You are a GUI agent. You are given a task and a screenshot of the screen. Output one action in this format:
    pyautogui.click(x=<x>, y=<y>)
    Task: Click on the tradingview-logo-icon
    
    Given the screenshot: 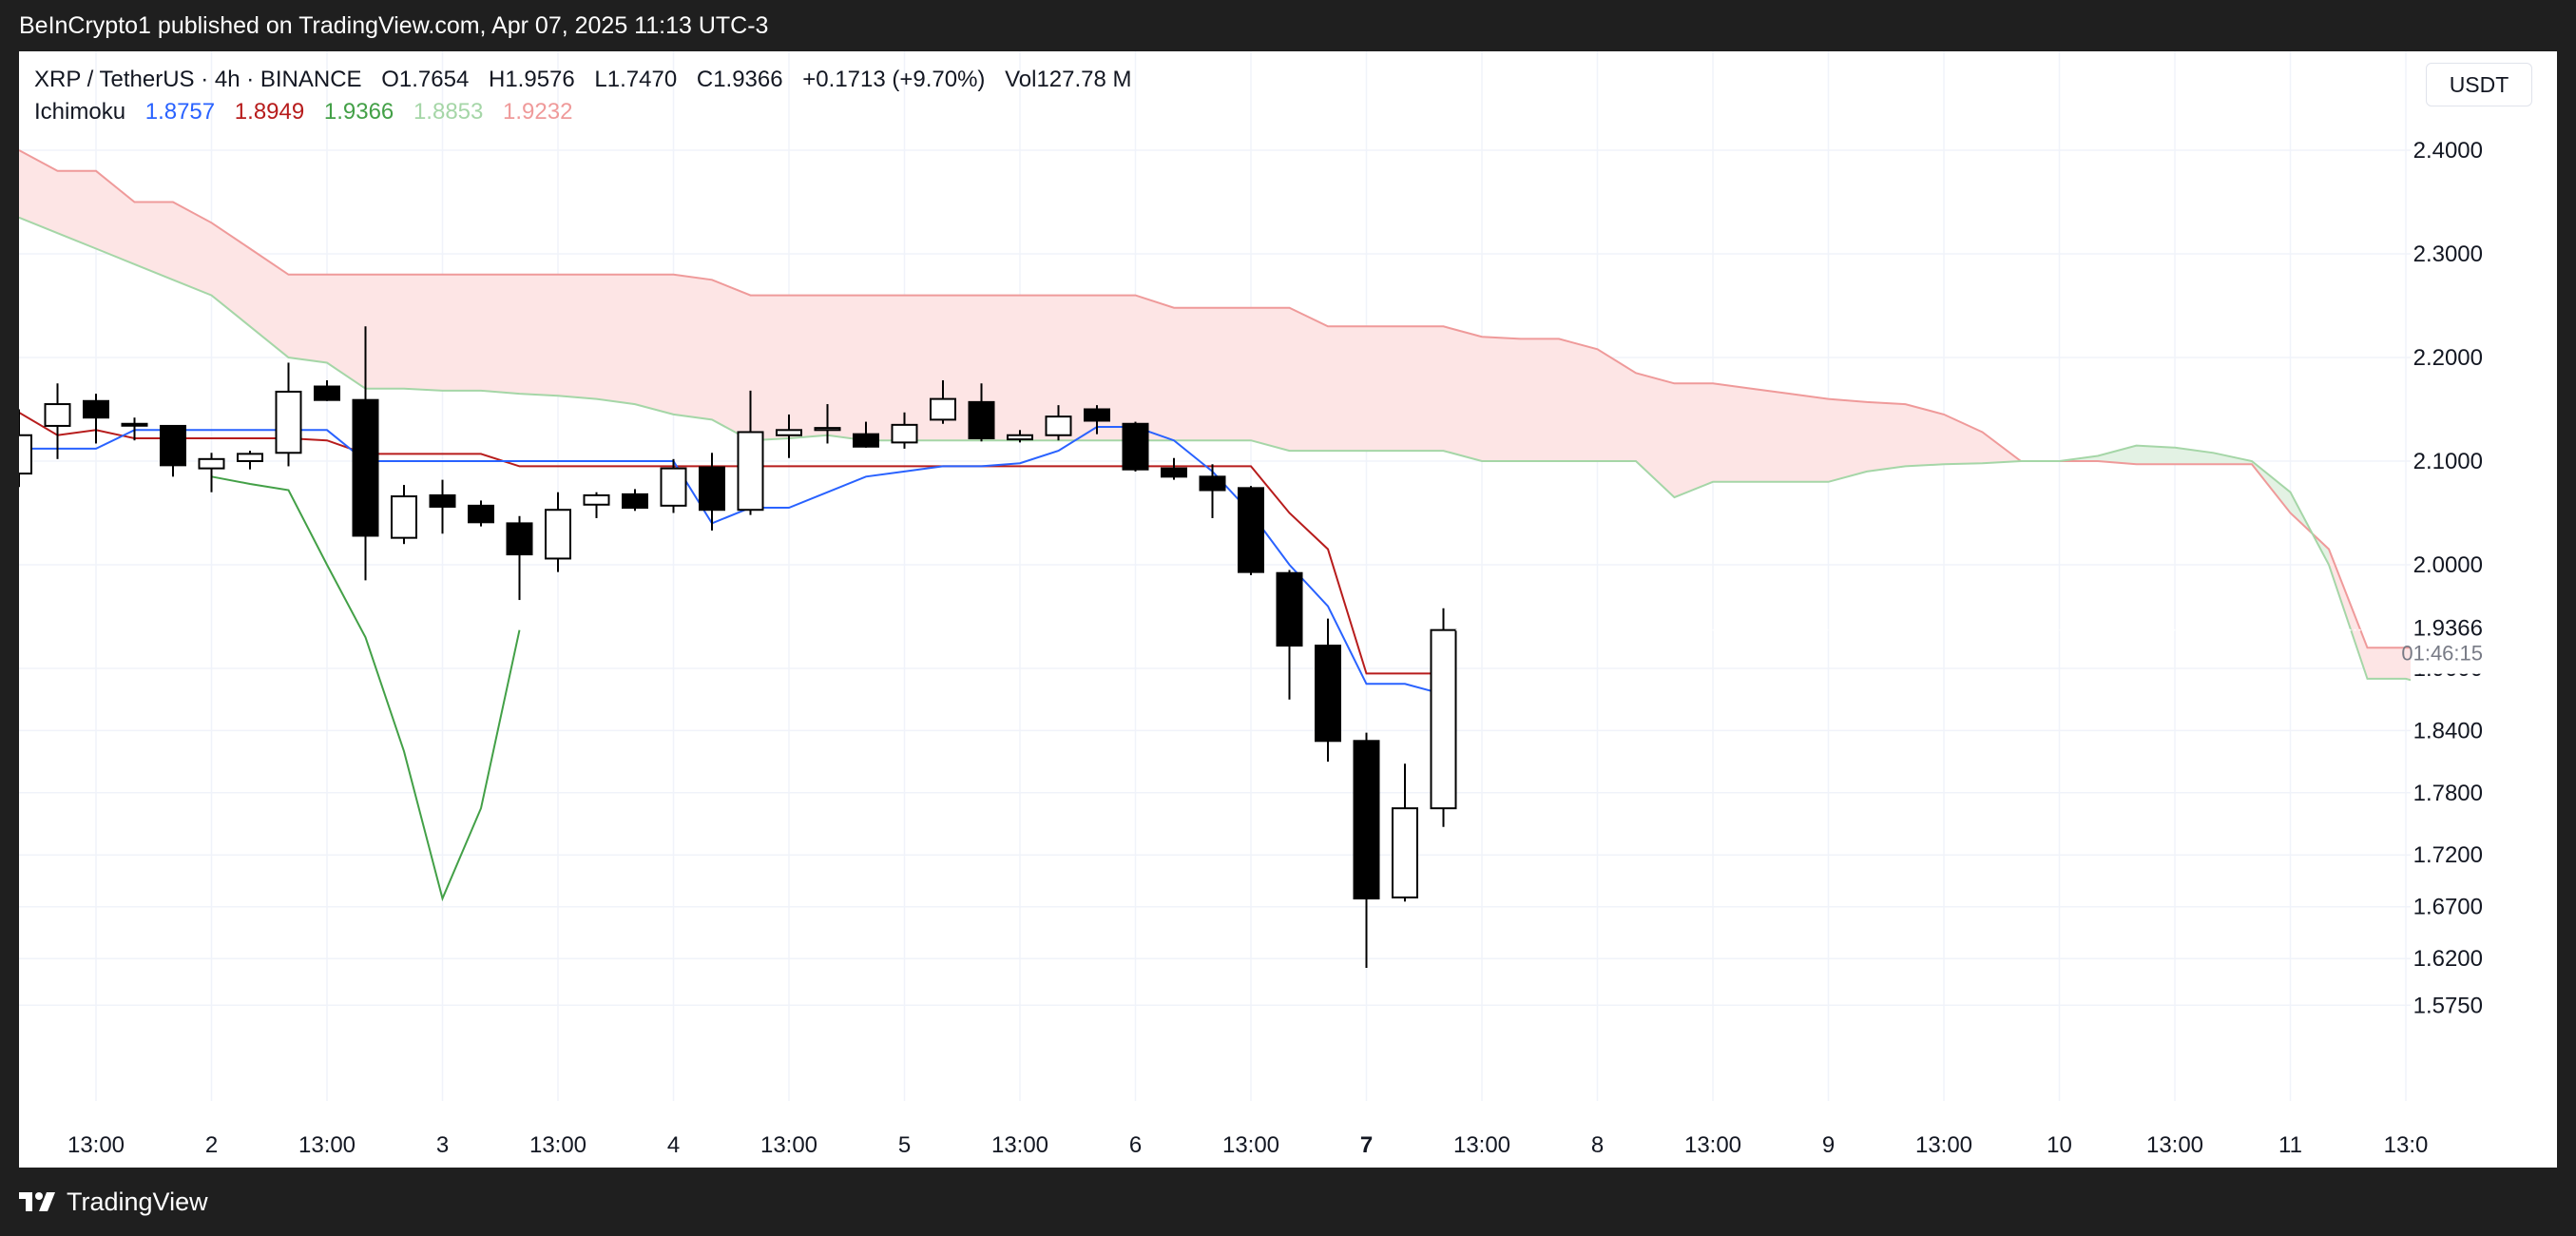 What is the action you would take?
    pyautogui.click(x=37, y=1202)
    